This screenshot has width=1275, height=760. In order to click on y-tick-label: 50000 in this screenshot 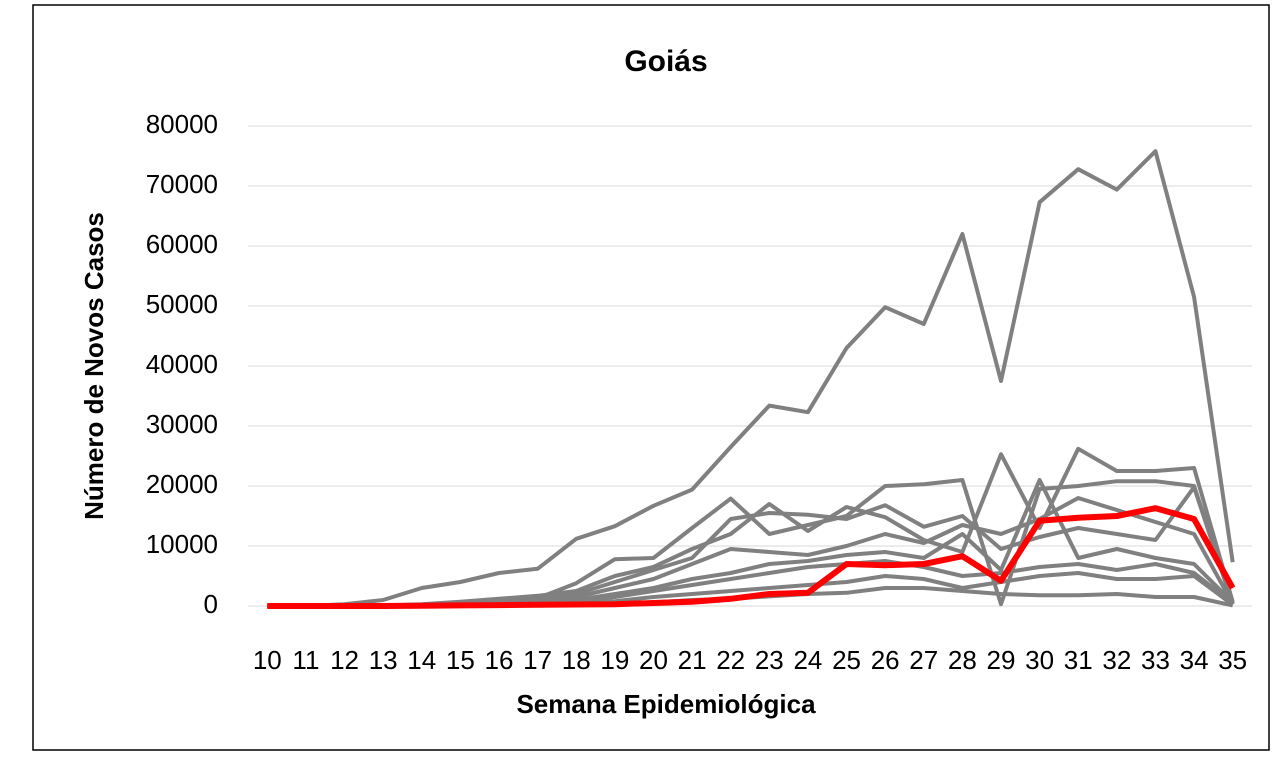, I will do `click(182, 304)`.